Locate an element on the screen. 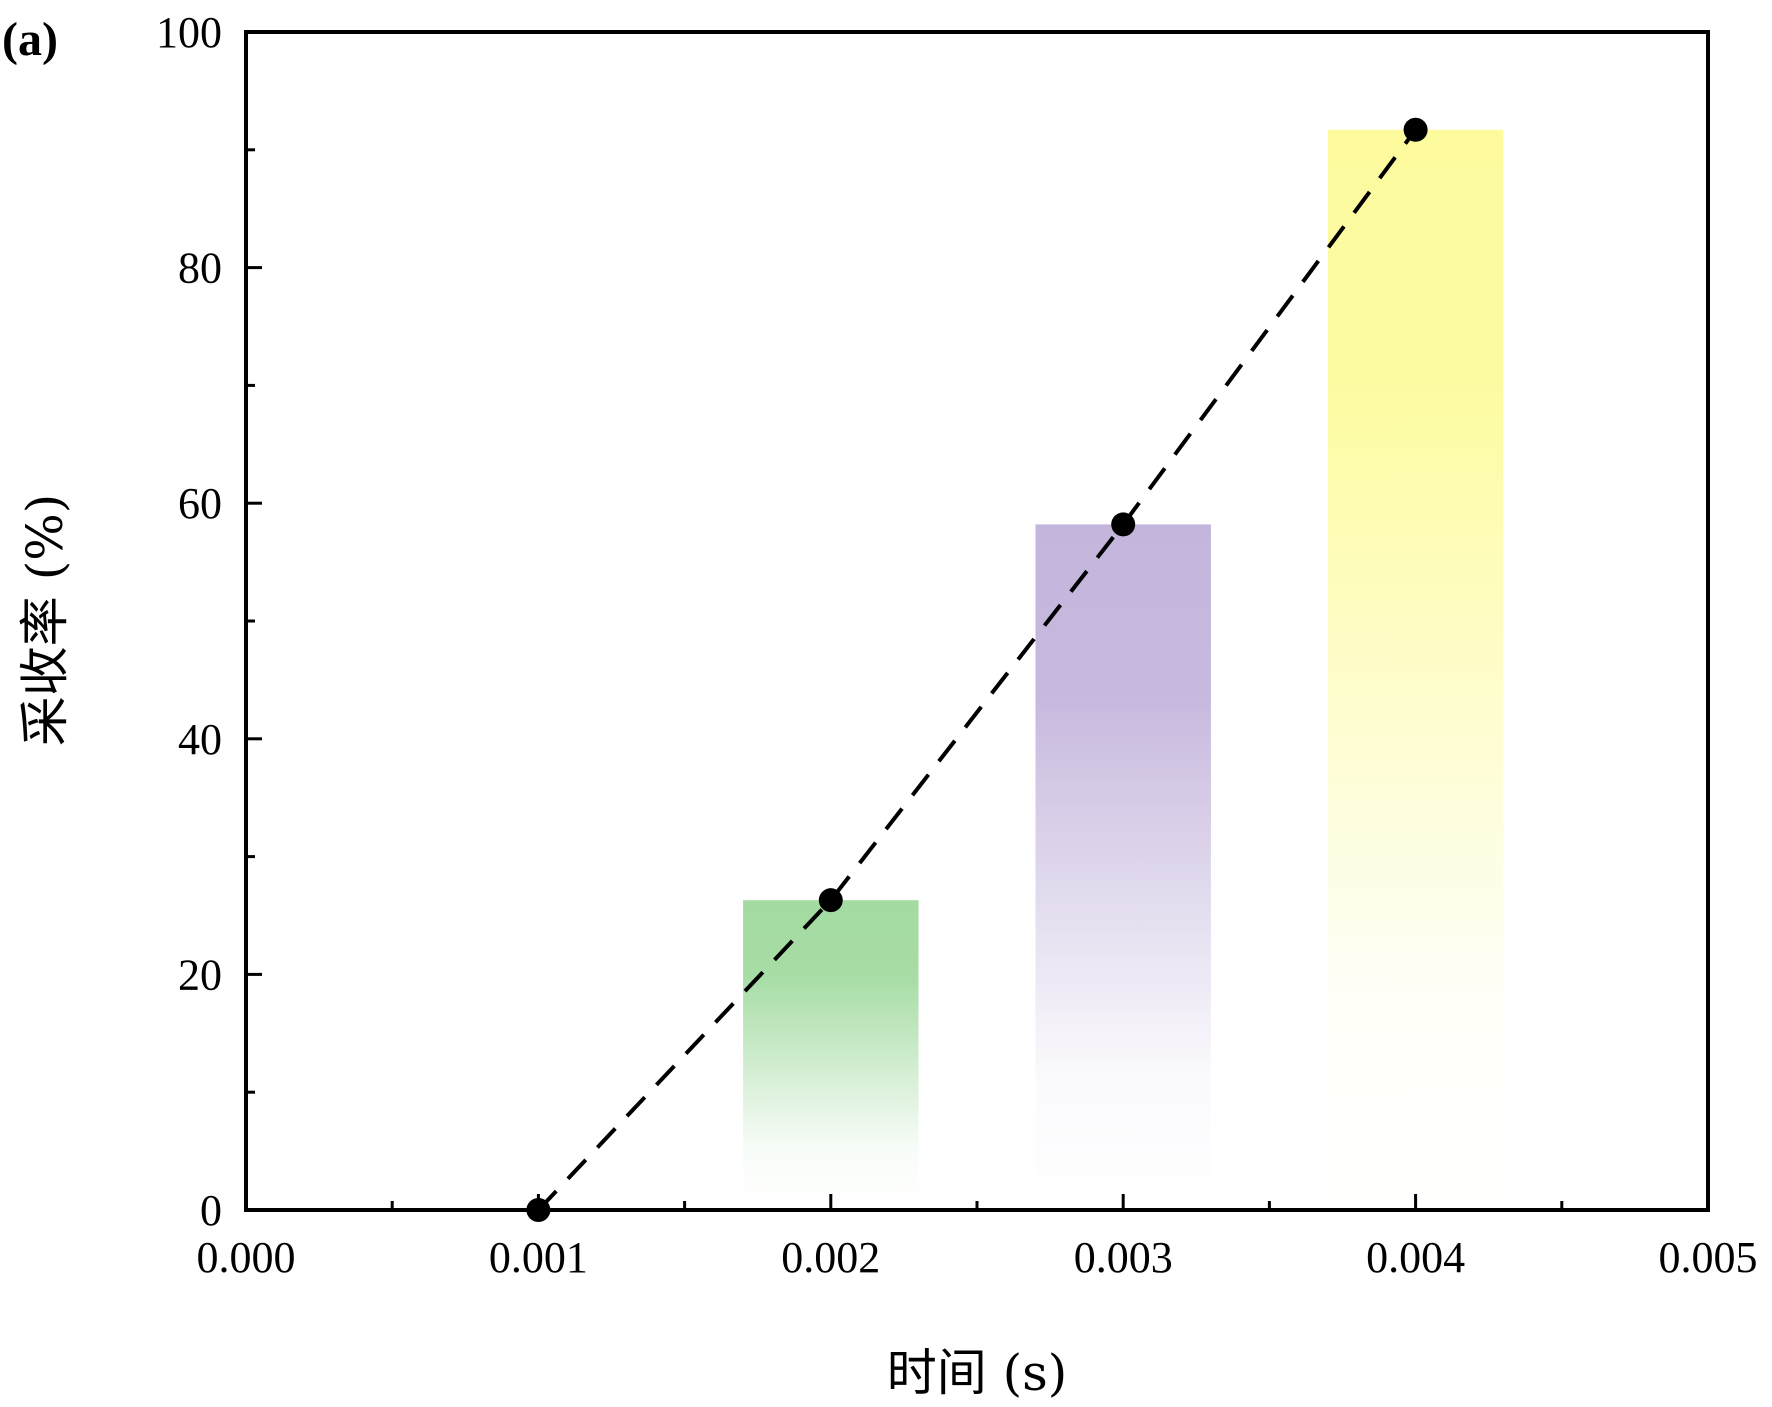  y-axis-ticks: 0 20 40 60 80 100 is located at coordinates (209, 621).